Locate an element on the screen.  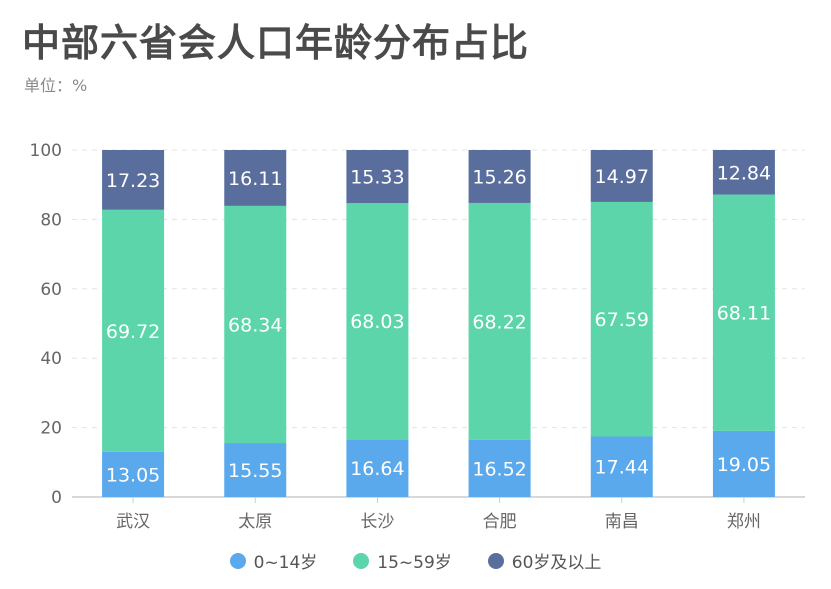
x-tick-label: 武汉 is located at coordinates (133, 522).